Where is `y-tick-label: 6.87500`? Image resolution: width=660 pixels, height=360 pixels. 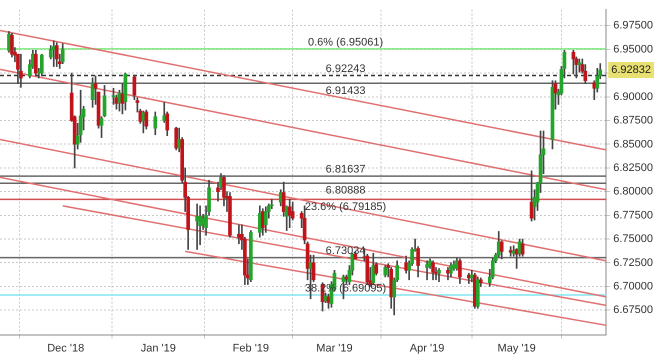
y-tick-label: 6.87500 is located at coordinates (633, 120).